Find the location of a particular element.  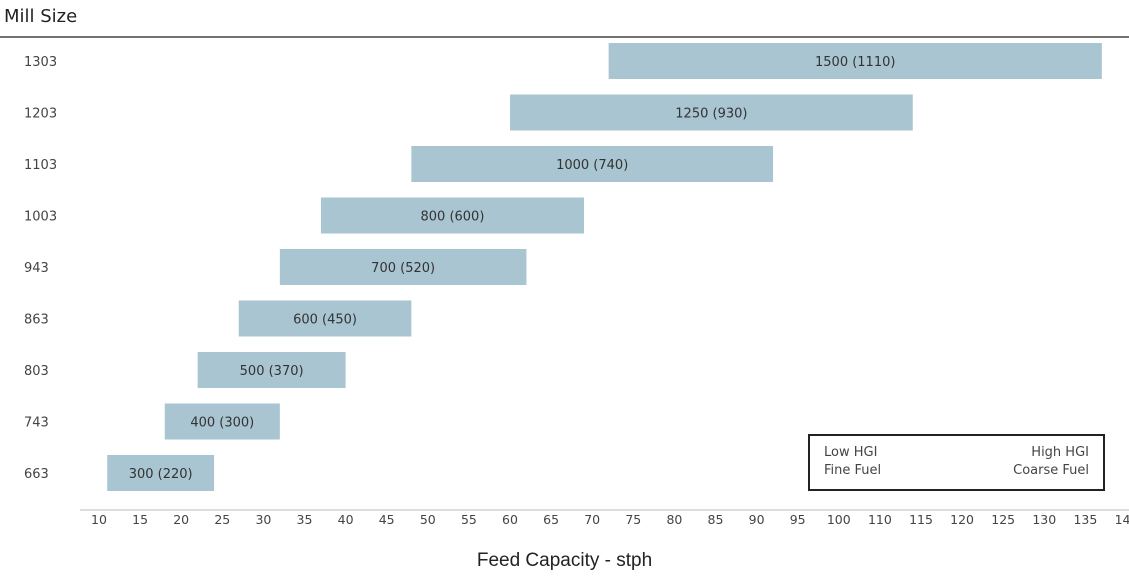

y-tick-labels: 663 743 803 863 943 1003 1103 1203 1303 is located at coordinates (40, 268).